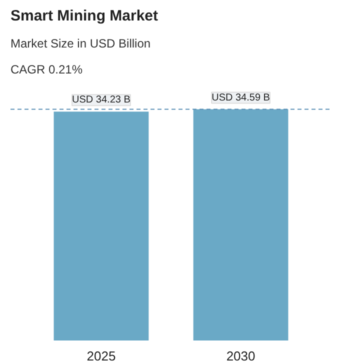 The image size is (341, 363). Describe the element at coordinates (84, 16) in the screenshot. I see `chart-title: Smart Mining Market` at that location.